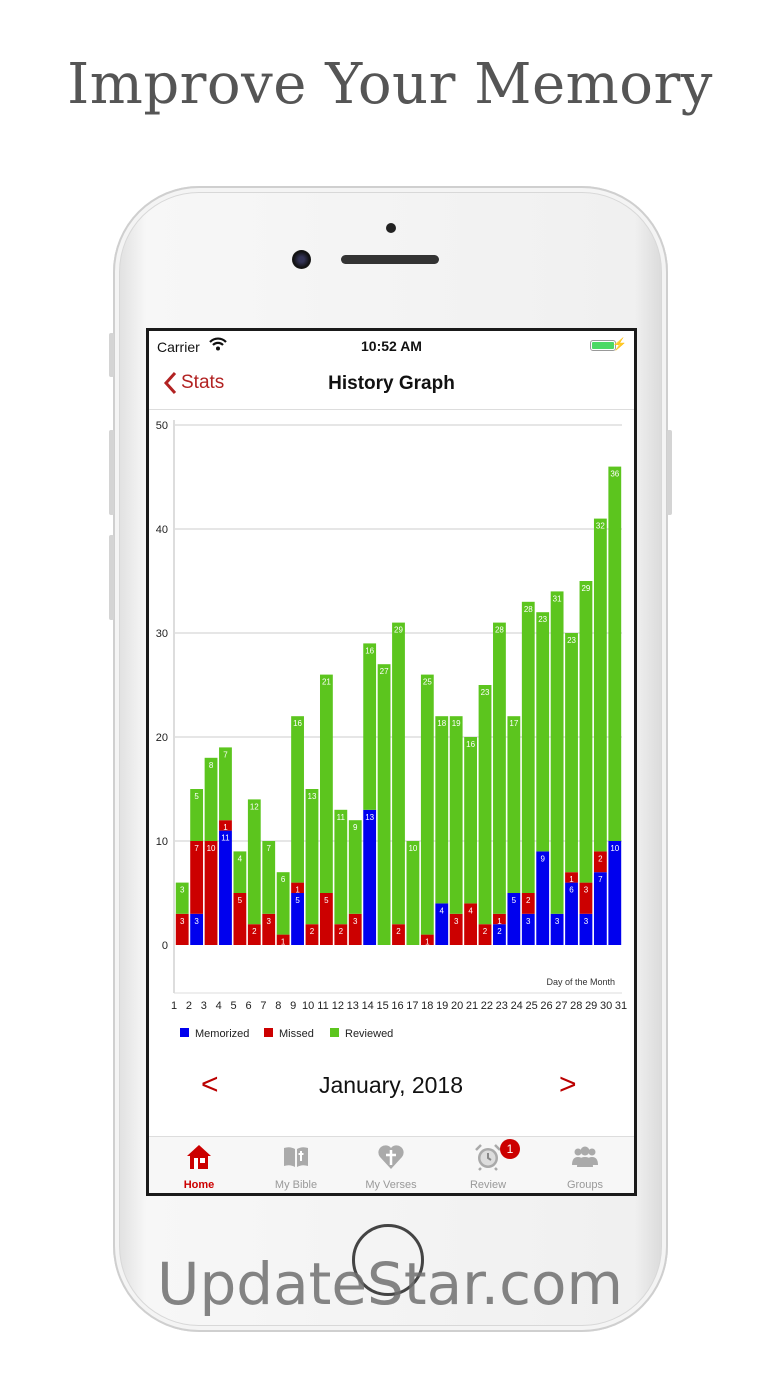 This screenshot has height=1387, width=780. Describe the element at coordinates (510, 1149) in the screenshot. I see `review-badge: 1` at that location.